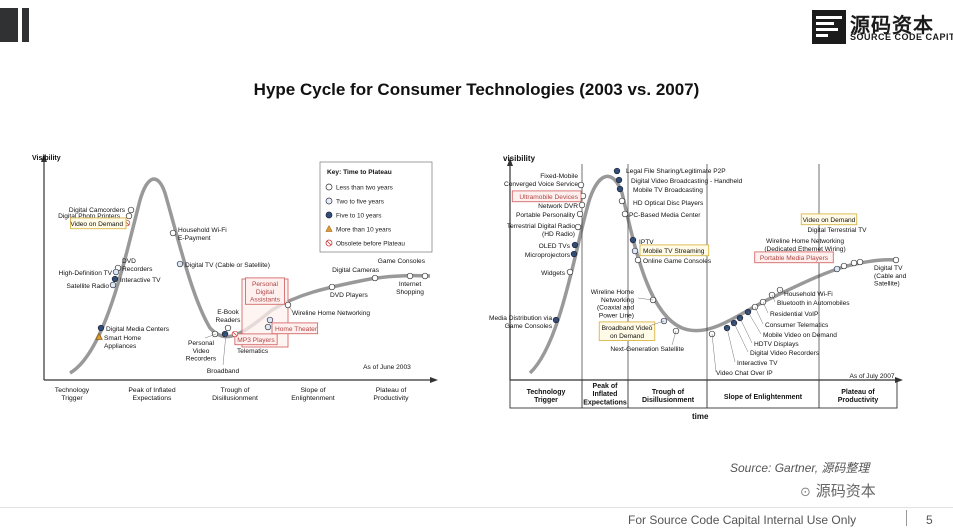 The image size is (953, 532). What do you see at coordinates (808, 294) in the screenshot?
I see `right-tech-household-wi-fi-label-group: Household Wi-Fi` at bounding box center [808, 294].